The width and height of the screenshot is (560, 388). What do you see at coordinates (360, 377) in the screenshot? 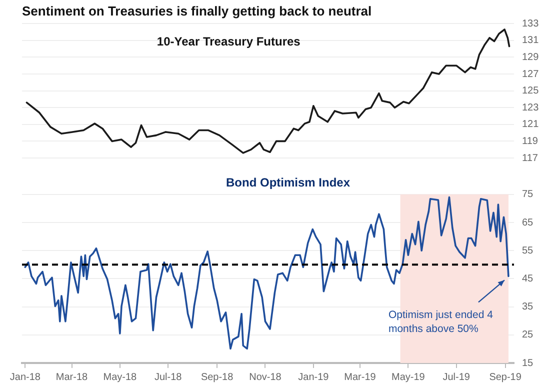
I see `x-tick-label: Mar-19` at bounding box center [360, 377].